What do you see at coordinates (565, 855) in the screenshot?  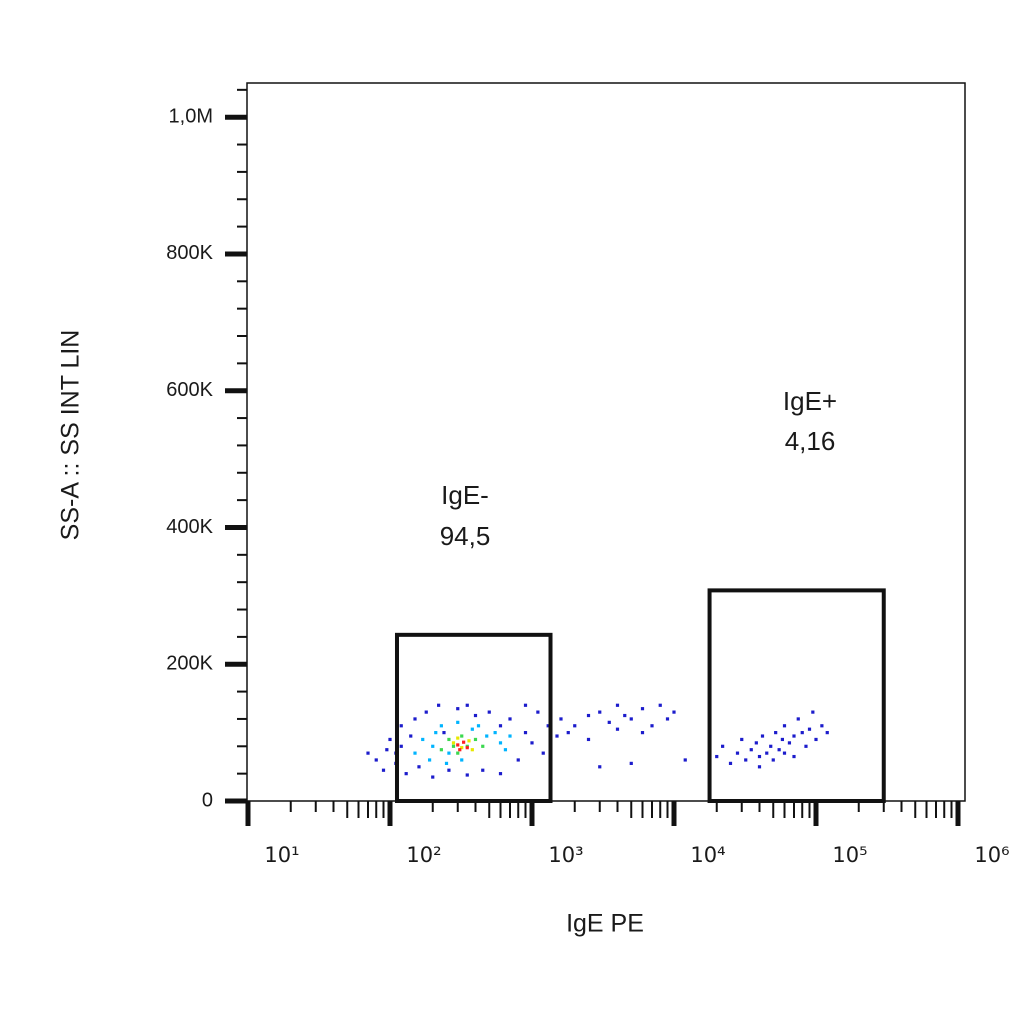 I see `x-tick-label: 10³` at bounding box center [565, 855].